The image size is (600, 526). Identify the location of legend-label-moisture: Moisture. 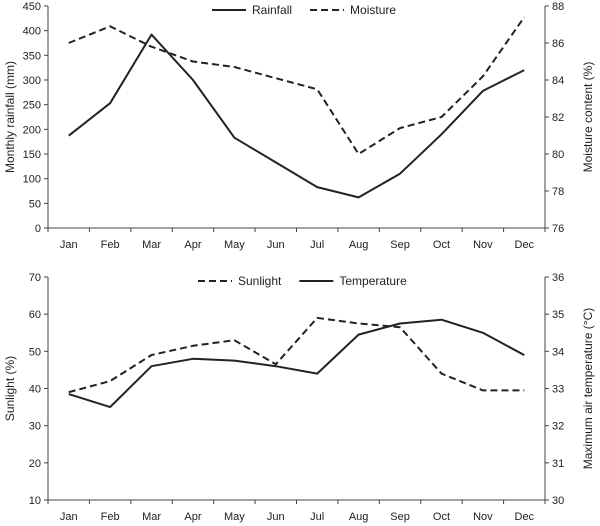
(373, 10).